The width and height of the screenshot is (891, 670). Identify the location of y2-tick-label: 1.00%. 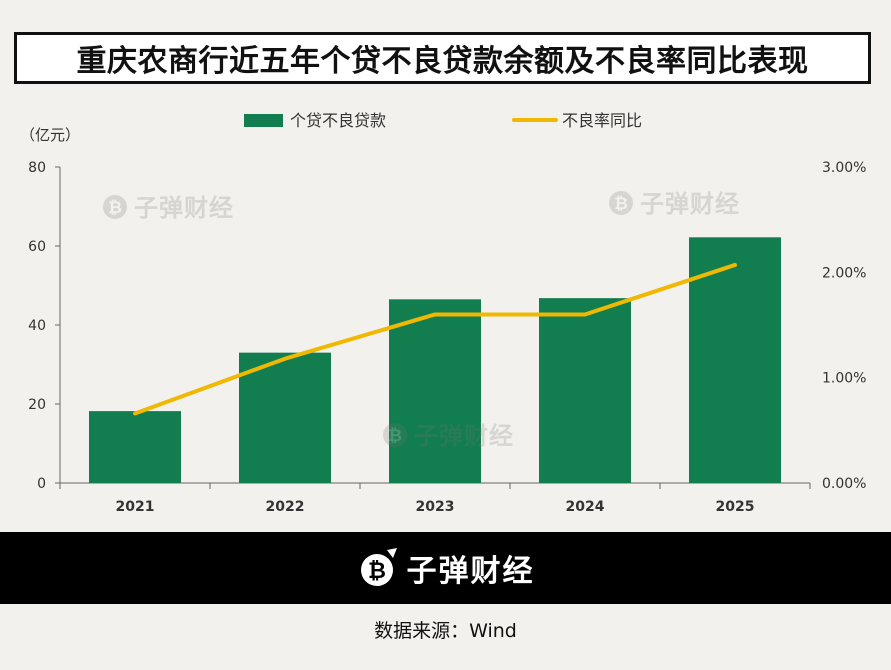
(844, 379).